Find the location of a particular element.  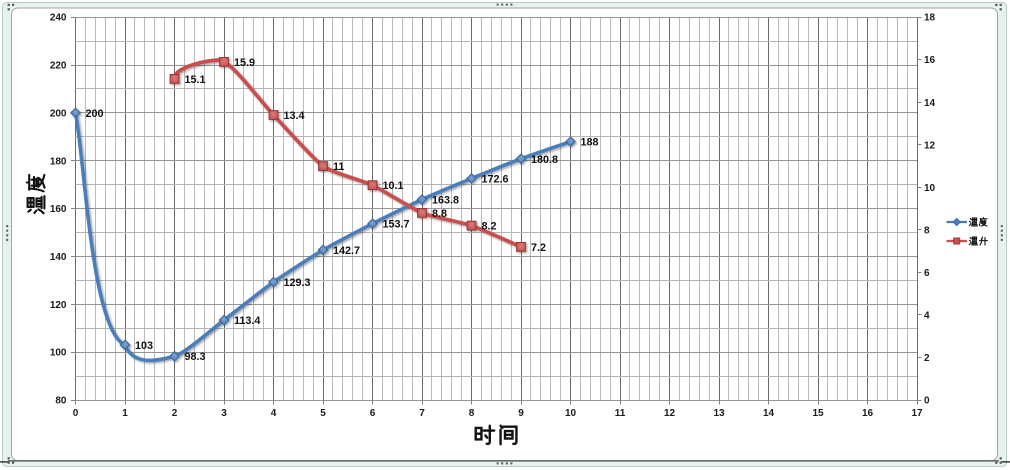

svg-text: 17 is located at coordinates (917, 413).